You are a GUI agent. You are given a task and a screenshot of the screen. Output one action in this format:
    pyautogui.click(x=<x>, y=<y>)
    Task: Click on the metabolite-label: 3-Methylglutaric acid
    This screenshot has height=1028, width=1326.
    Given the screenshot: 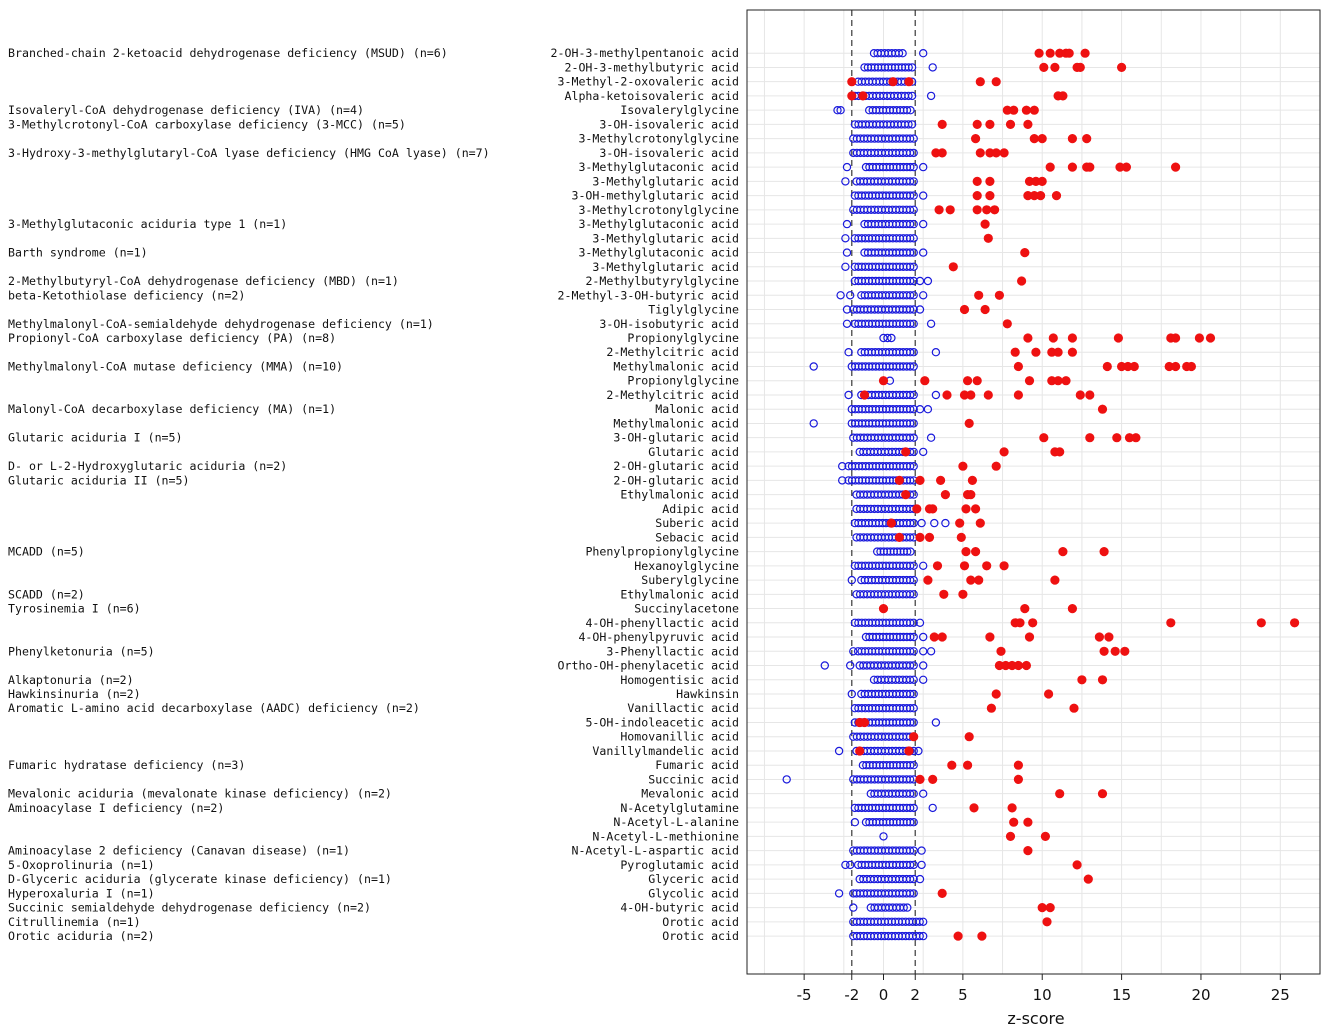 What is the action you would take?
    pyautogui.click(x=665, y=181)
    